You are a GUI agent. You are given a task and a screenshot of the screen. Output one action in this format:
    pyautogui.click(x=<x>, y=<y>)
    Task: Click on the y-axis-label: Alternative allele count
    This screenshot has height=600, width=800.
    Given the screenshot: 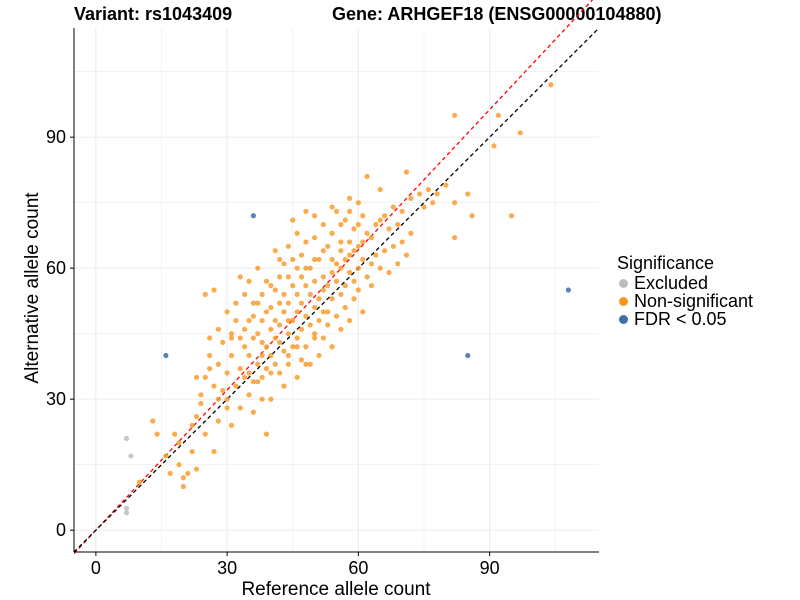 What is the action you would take?
    pyautogui.click(x=32, y=288)
    